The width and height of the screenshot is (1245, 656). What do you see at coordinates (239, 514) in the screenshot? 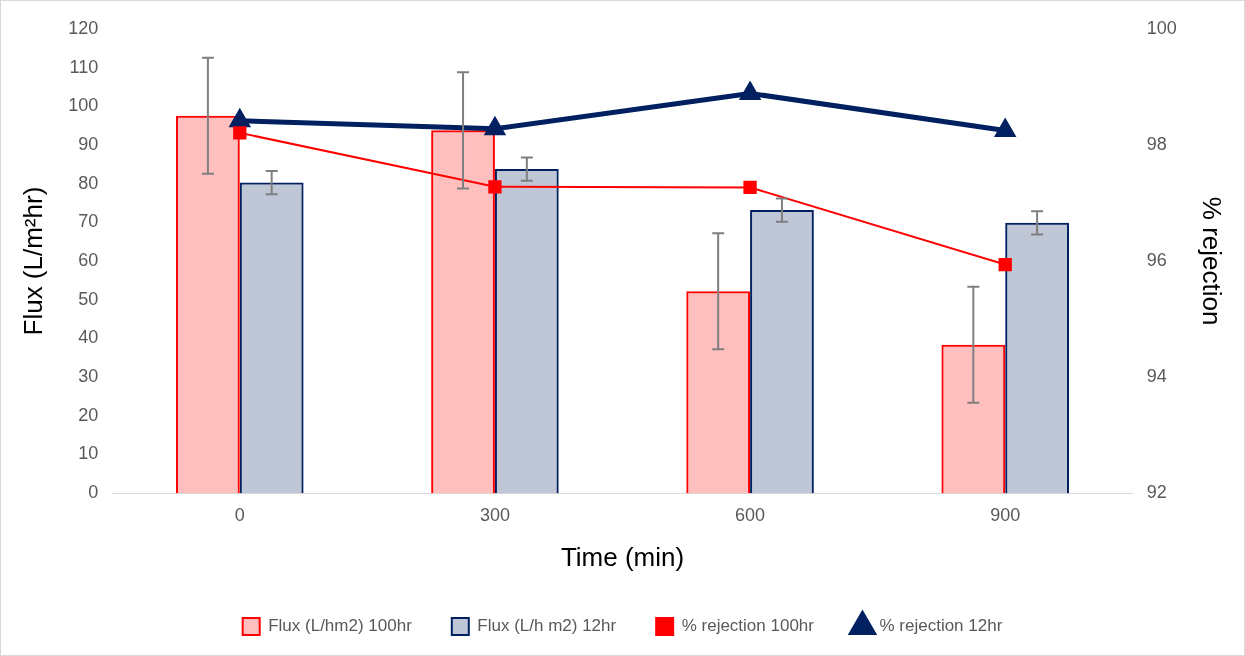
I see `x-tick-label: 0` at bounding box center [239, 514].